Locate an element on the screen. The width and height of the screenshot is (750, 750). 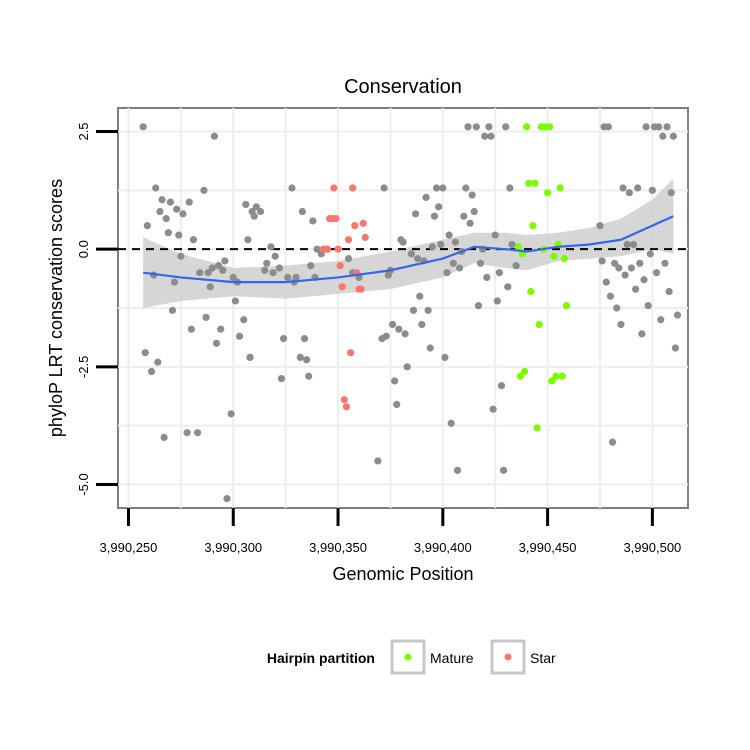
confidence-band is located at coordinates (408, 243).